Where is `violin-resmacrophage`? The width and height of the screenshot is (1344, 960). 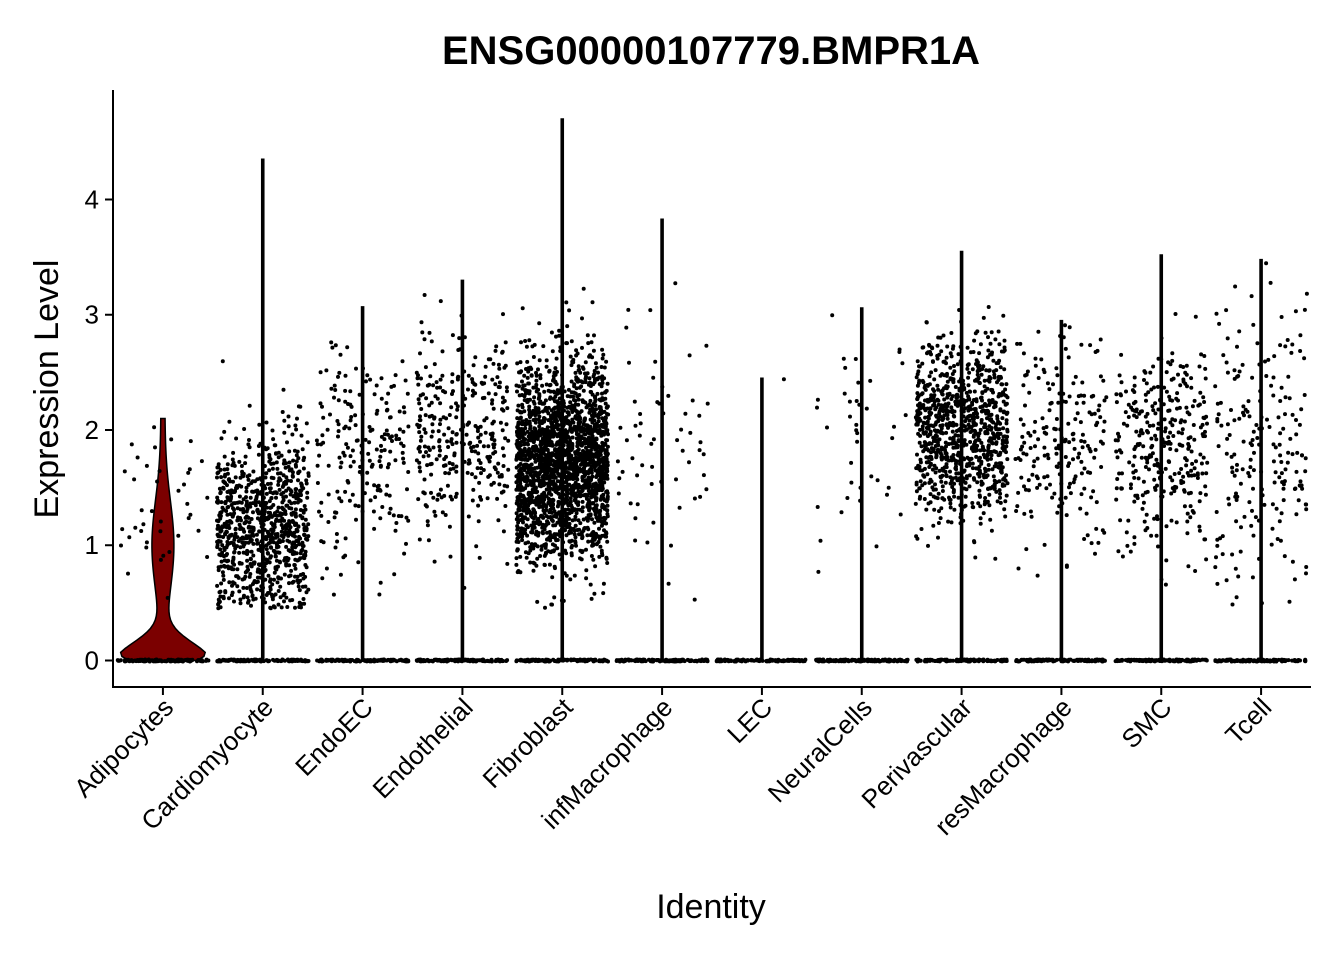 violin-resmacrophage is located at coordinates (1061, 490).